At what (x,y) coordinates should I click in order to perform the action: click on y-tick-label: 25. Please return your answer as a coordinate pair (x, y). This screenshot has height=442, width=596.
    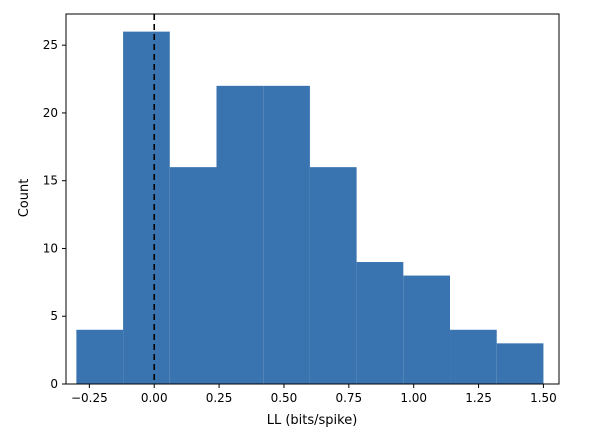
    Looking at the image, I should click on (50, 45).